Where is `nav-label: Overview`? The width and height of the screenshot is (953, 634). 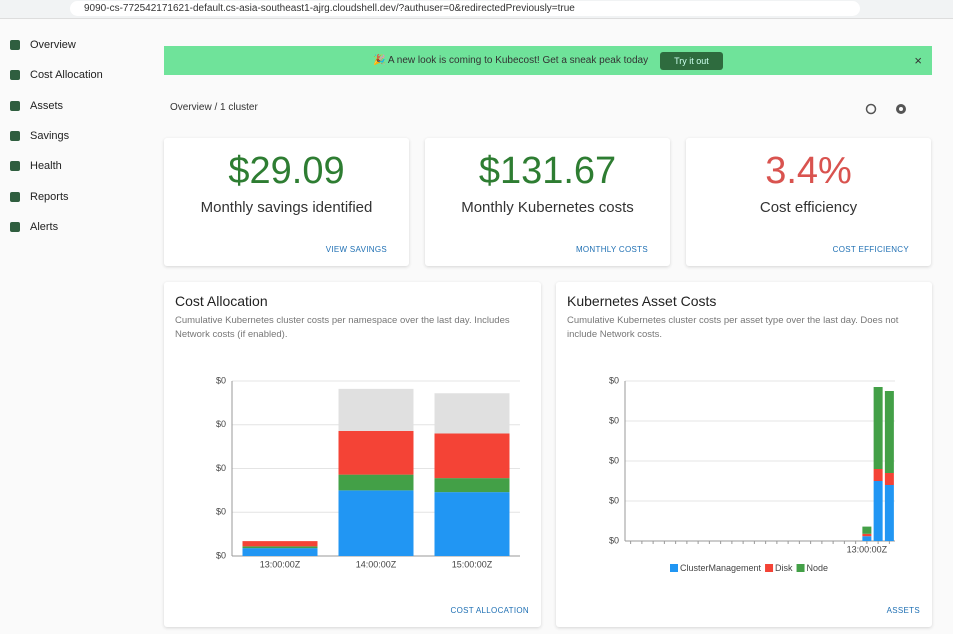 nav-label: Overview is located at coordinates (53, 45).